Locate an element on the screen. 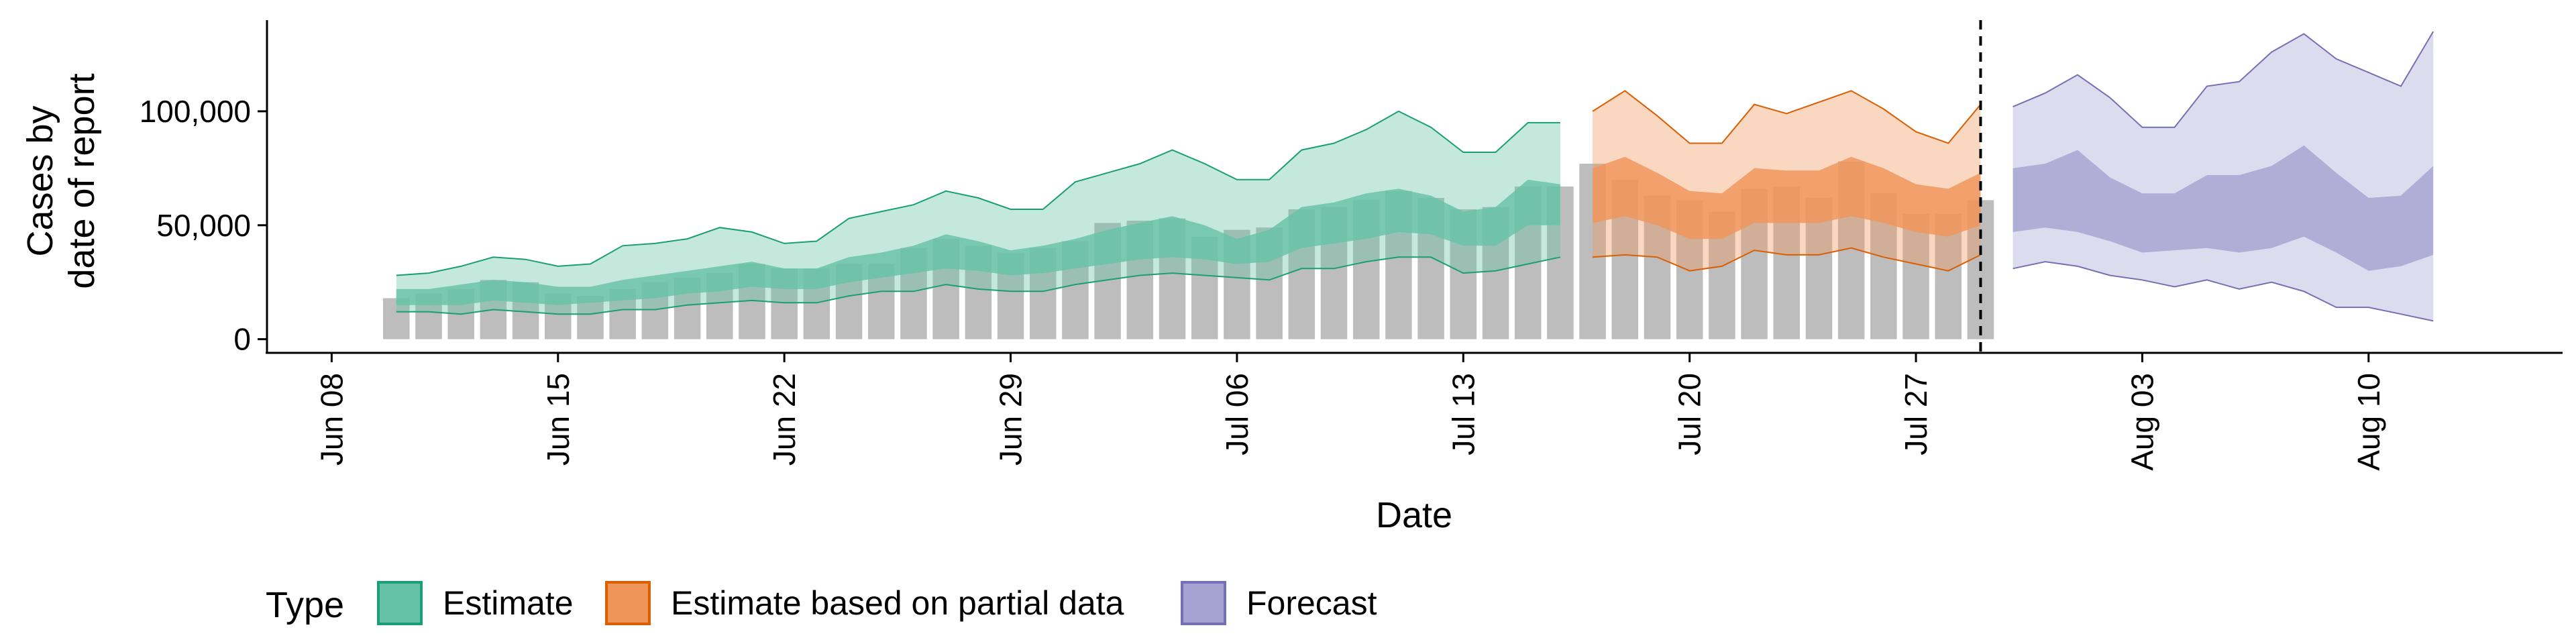  band-upper-edge-estimate is located at coordinates (978, 193).